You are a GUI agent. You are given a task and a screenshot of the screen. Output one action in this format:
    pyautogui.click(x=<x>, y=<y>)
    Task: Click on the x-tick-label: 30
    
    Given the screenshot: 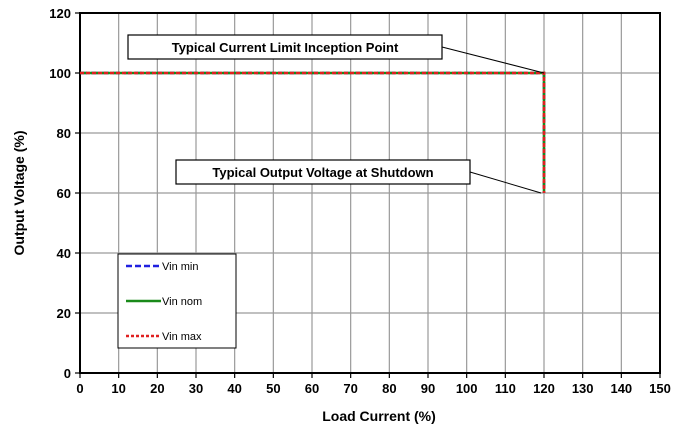 What is the action you would take?
    pyautogui.click(x=196, y=388)
    